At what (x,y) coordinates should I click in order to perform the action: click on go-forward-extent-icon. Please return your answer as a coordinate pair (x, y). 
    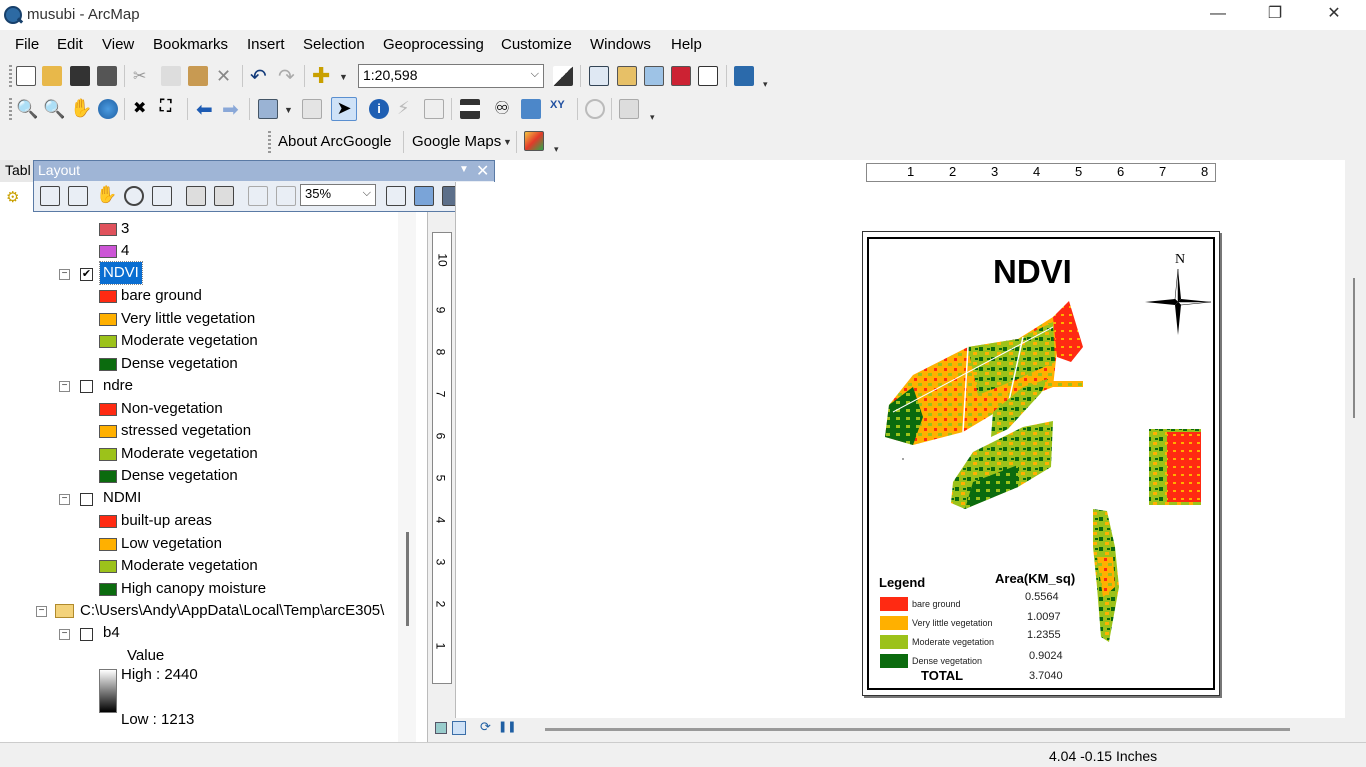
    Looking at the image, I should click on (286, 196).